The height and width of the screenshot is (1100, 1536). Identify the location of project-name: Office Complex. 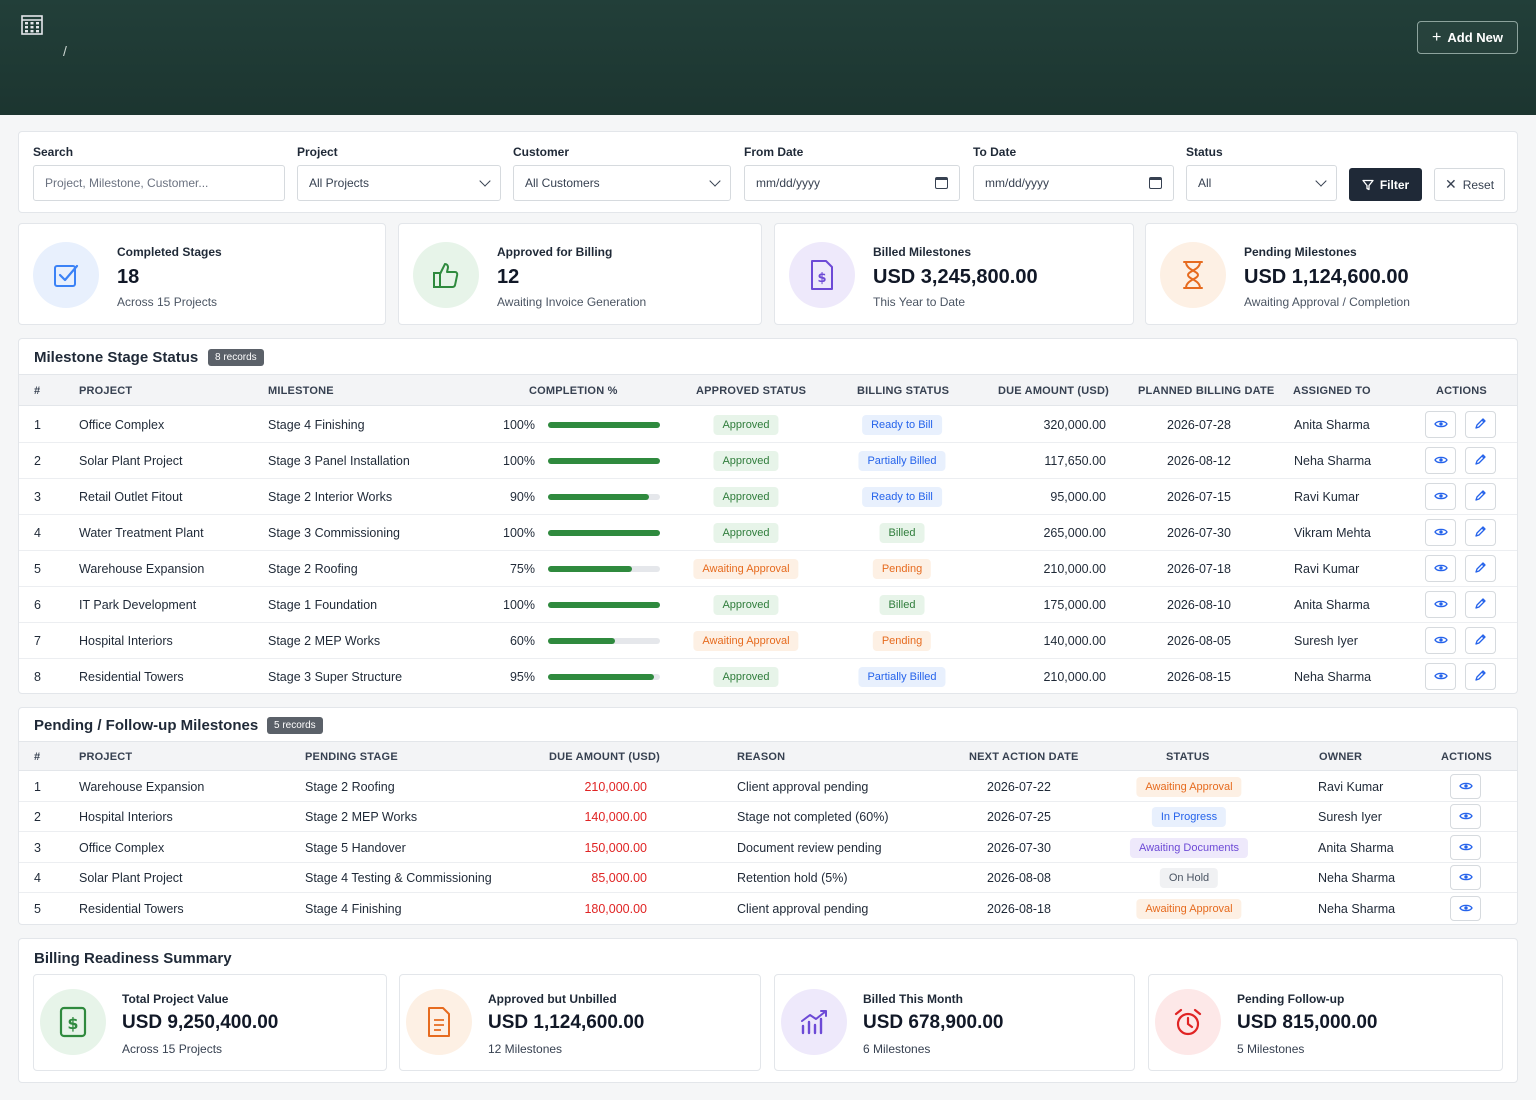
(122, 847).